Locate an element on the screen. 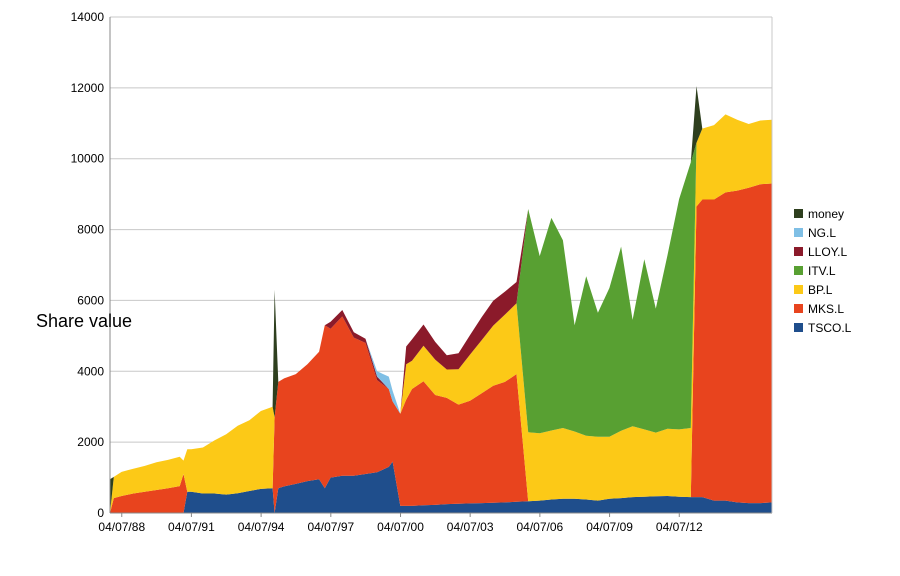 The width and height of the screenshot is (900, 576). x-tick-label: 04/07/03 is located at coordinates (470, 527).